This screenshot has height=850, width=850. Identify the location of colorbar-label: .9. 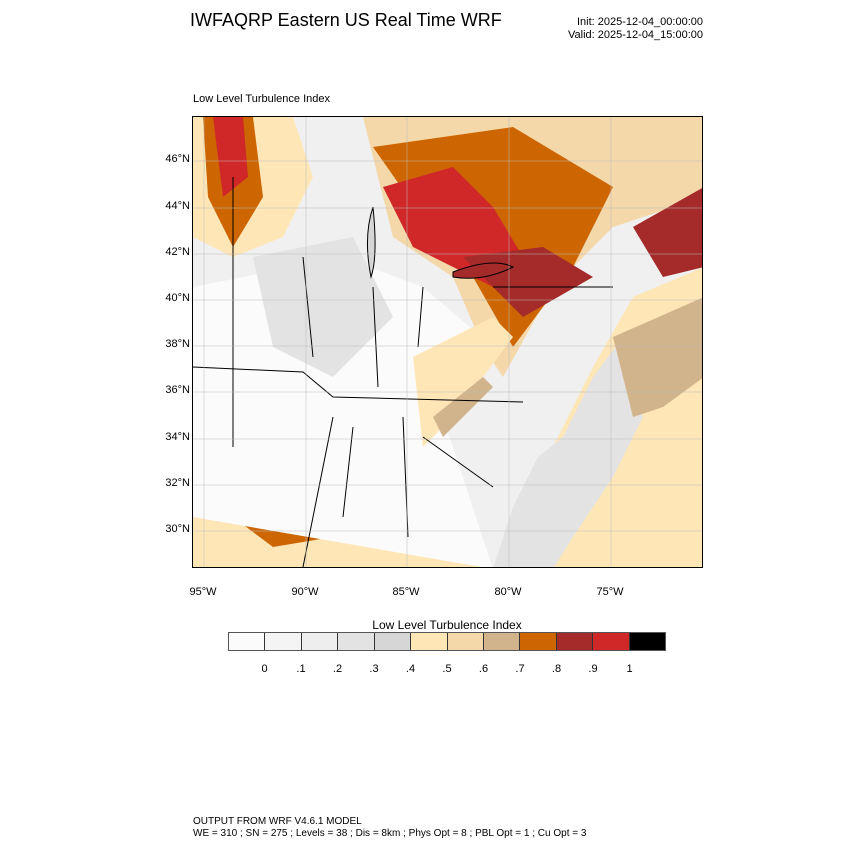
(593, 669).